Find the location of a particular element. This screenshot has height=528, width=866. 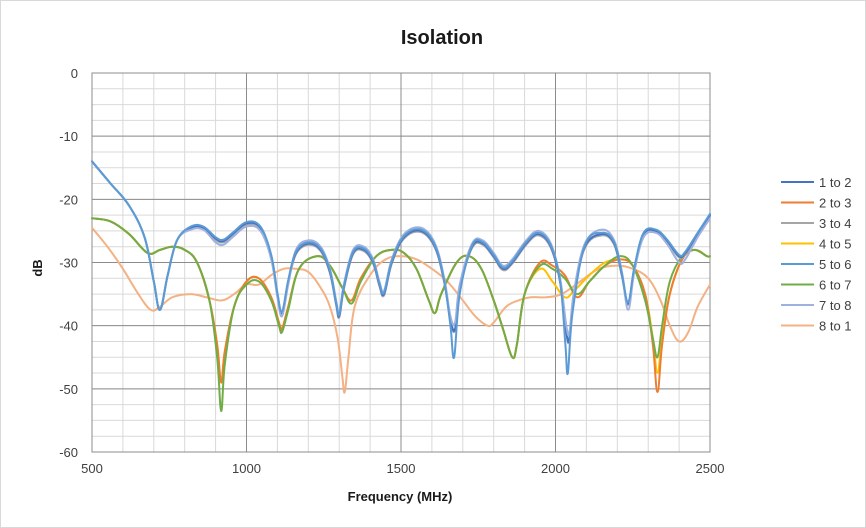

legend-label: 5 to 6 is located at coordinates (835, 264).